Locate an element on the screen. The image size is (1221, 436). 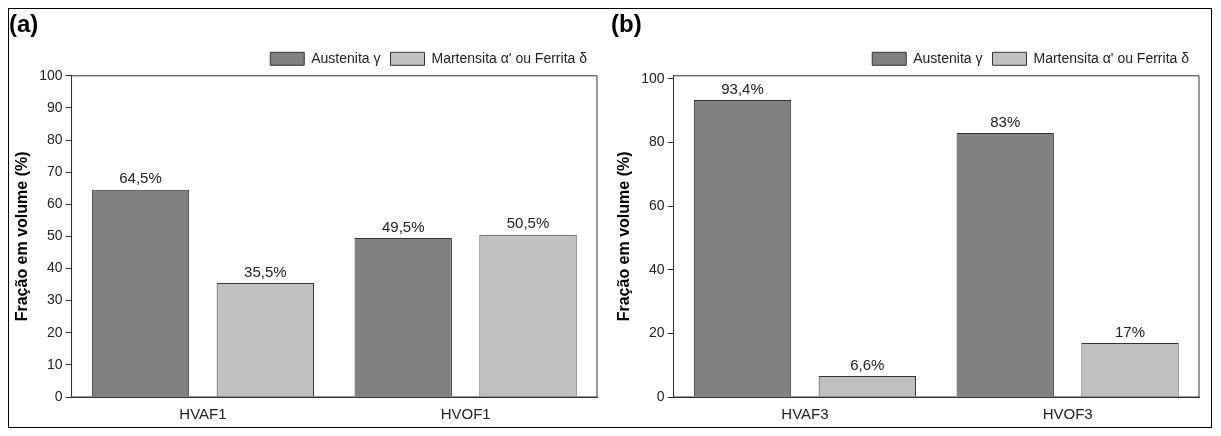
x-tick-label: HVAF1 is located at coordinates (203, 414).